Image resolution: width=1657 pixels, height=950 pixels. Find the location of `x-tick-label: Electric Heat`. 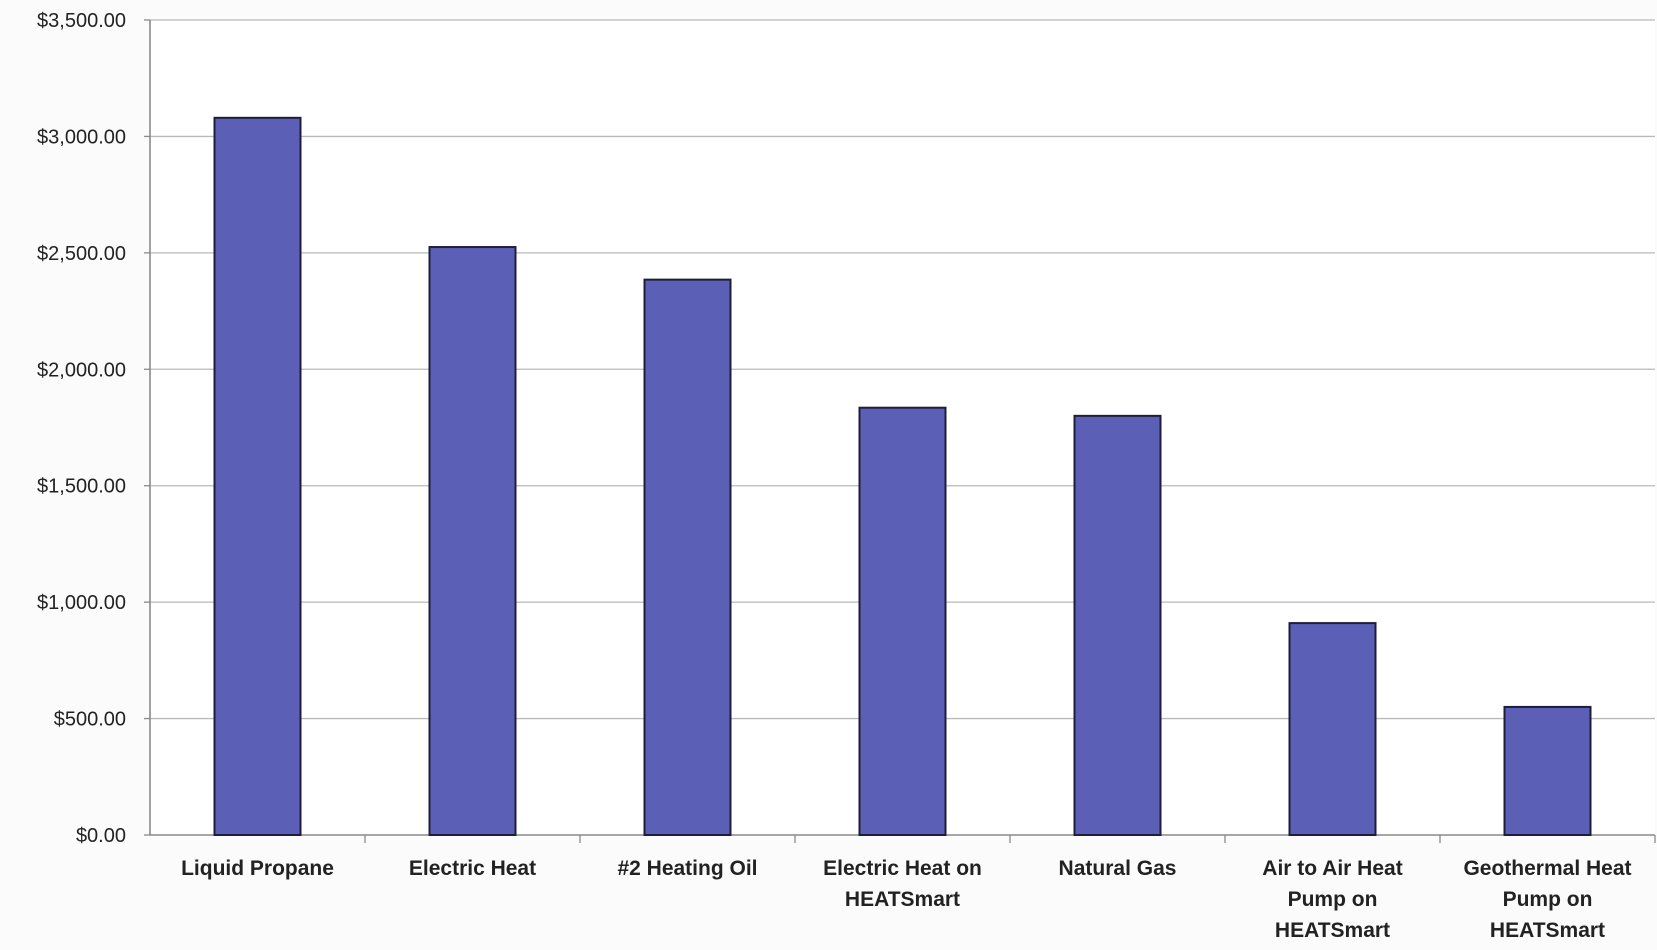

x-tick-label: Electric Heat is located at coordinates (472, 868).